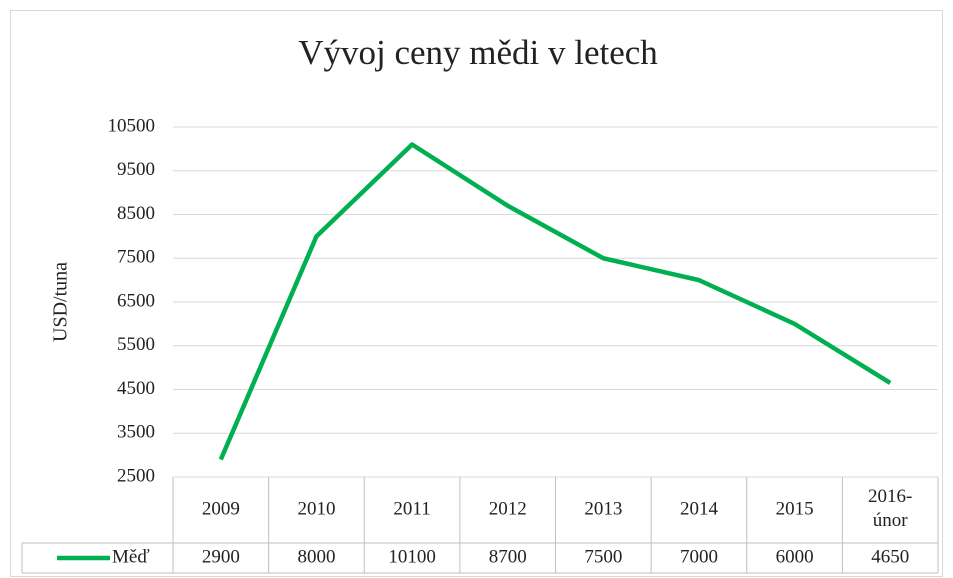  Describe the element at coordinates (136, 169) in the screenshot. I see `y-tick-label: 9500` at that location.